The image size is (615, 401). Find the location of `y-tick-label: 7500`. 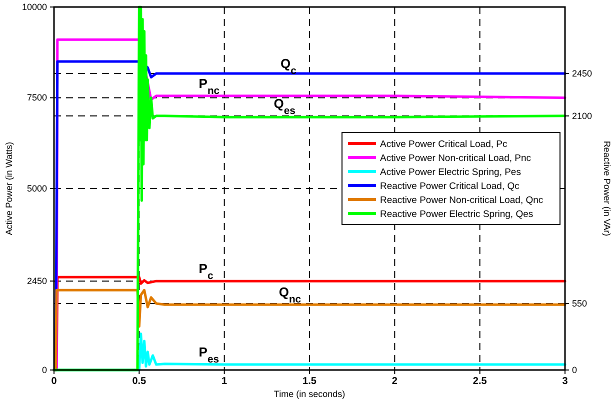

y-tick-label: 7500 is located at coordinates (36, 97).